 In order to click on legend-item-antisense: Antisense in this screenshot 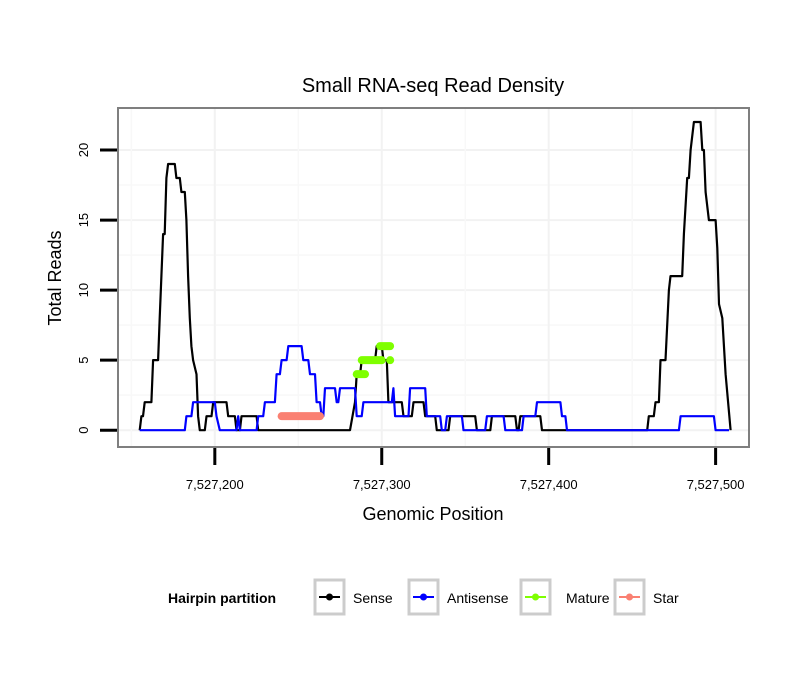, I will do `click(458, 597)`.